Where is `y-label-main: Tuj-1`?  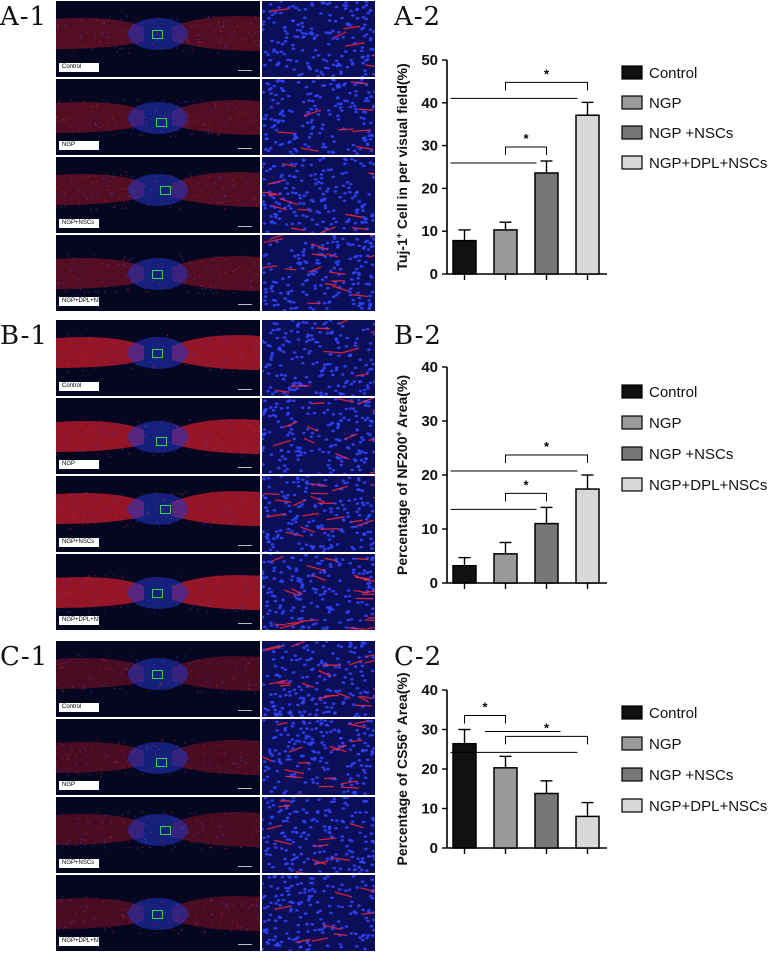 y-label-main: Tuj-1 is located at coordinates (402, 254).